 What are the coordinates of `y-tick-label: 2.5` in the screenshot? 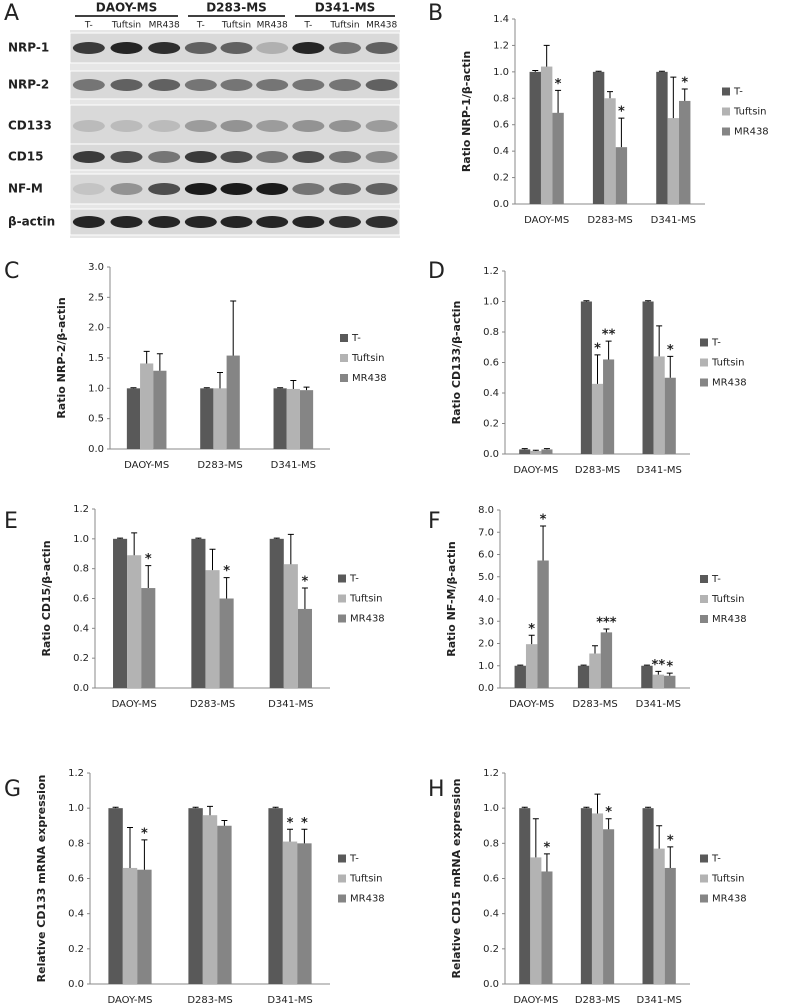 It's located at (96, 297).